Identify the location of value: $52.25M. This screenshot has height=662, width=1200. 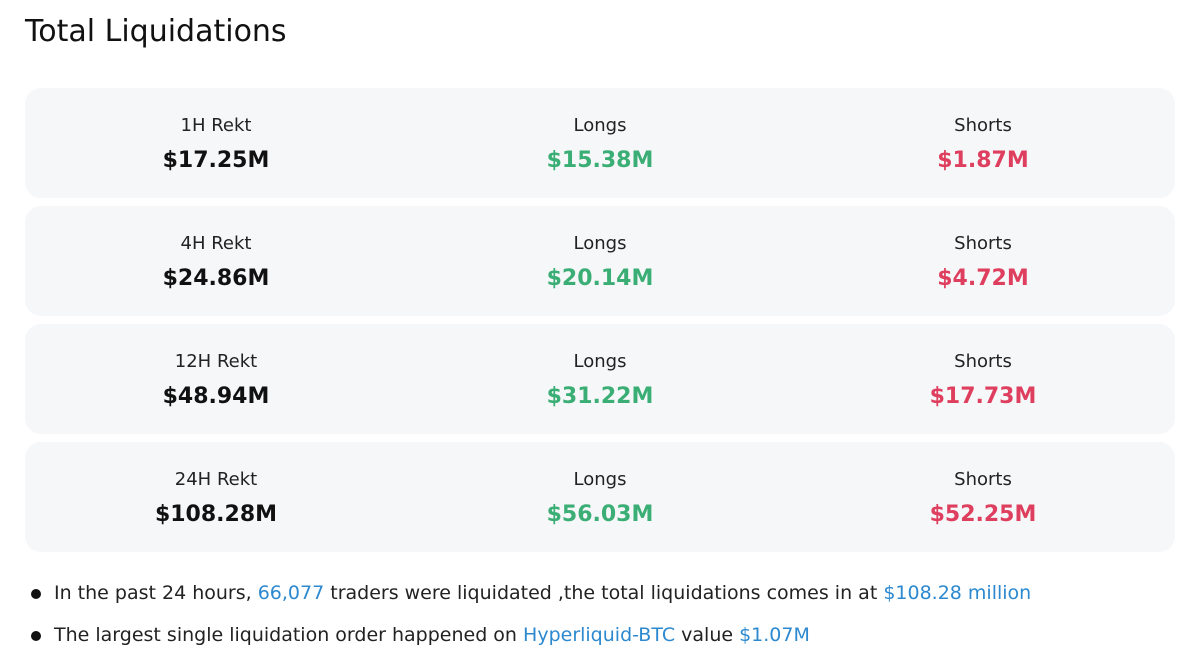
(983, 514).